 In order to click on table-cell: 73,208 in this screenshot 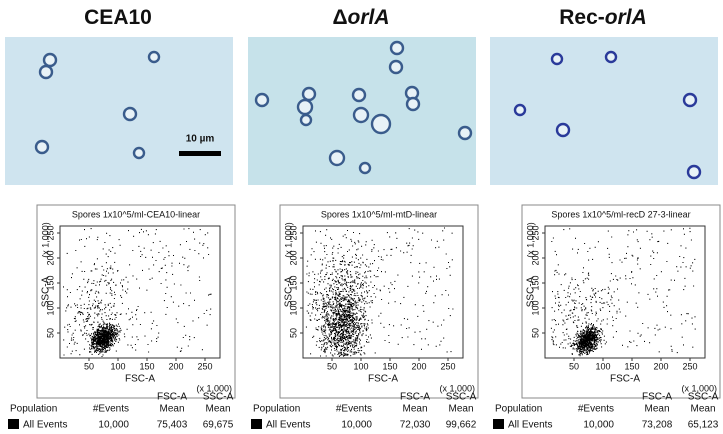, I will do `click(657, 425)`.